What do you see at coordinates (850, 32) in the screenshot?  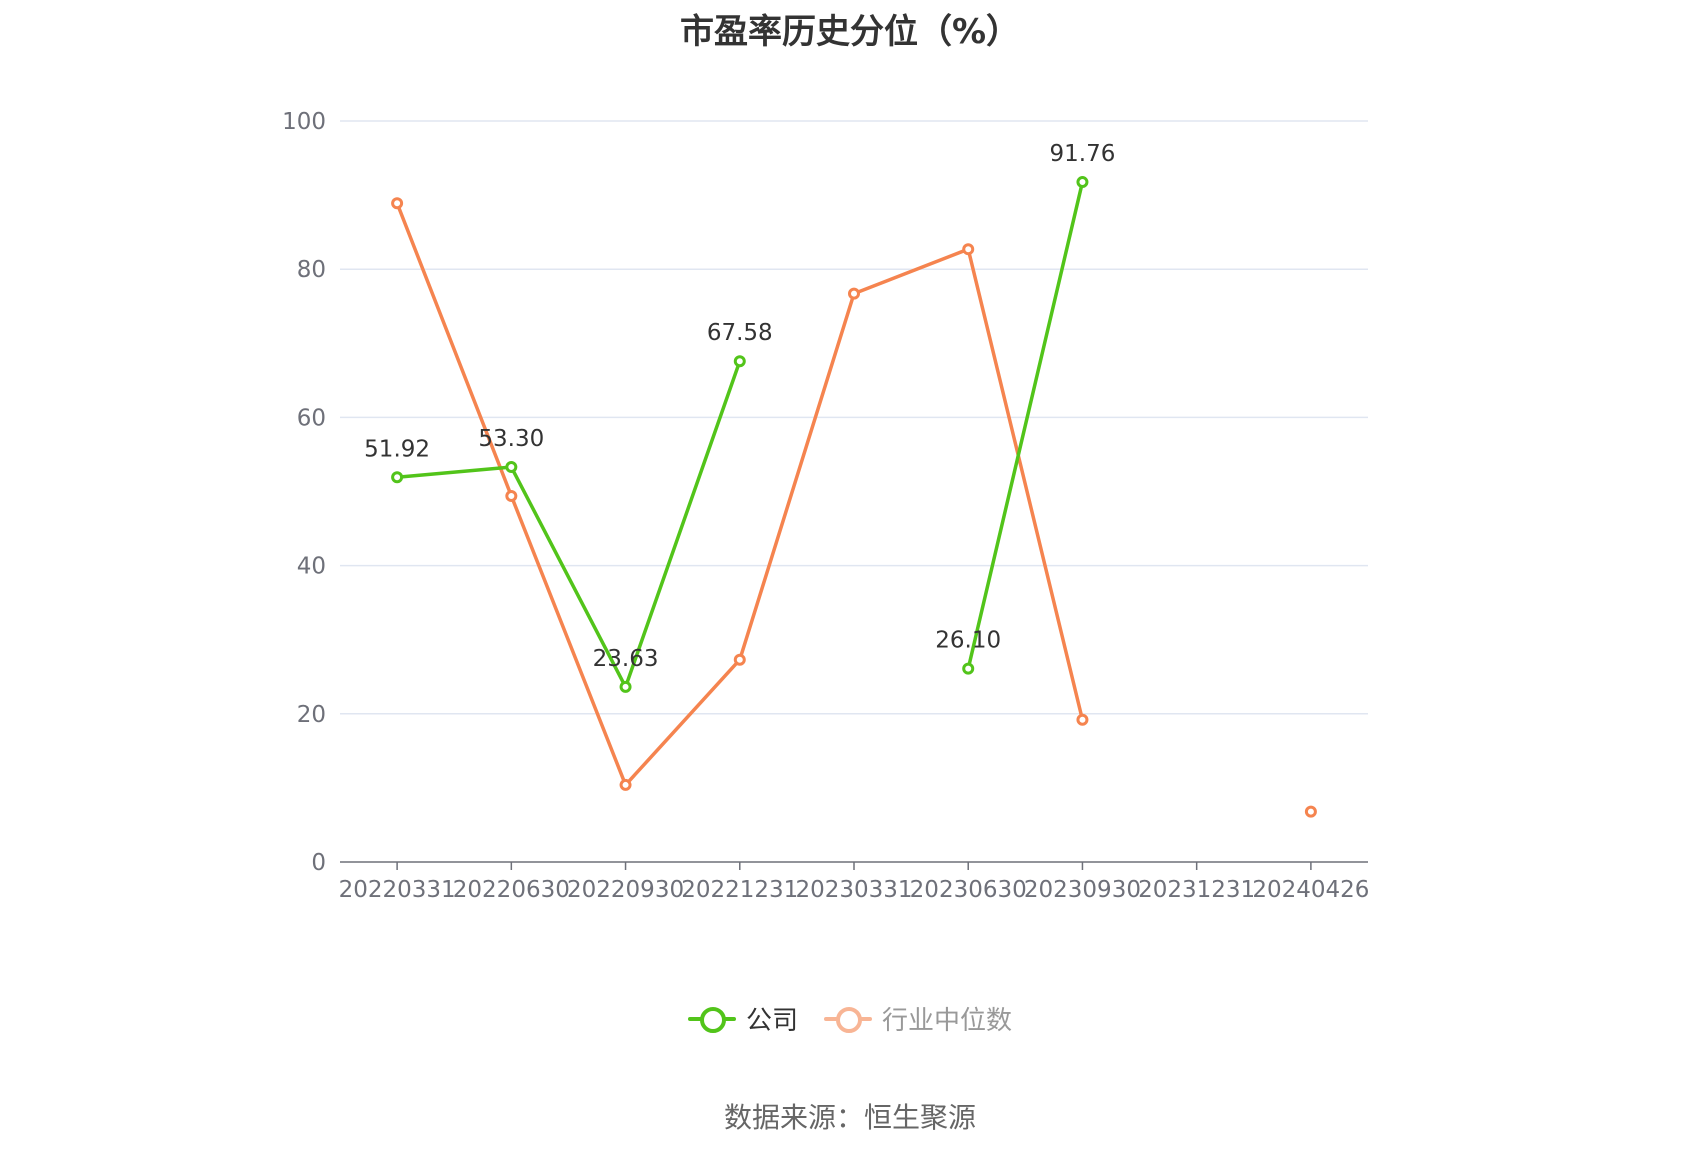 I see `chart-title: 市盈率历史分位（%）` at bounding box center [850, 32].